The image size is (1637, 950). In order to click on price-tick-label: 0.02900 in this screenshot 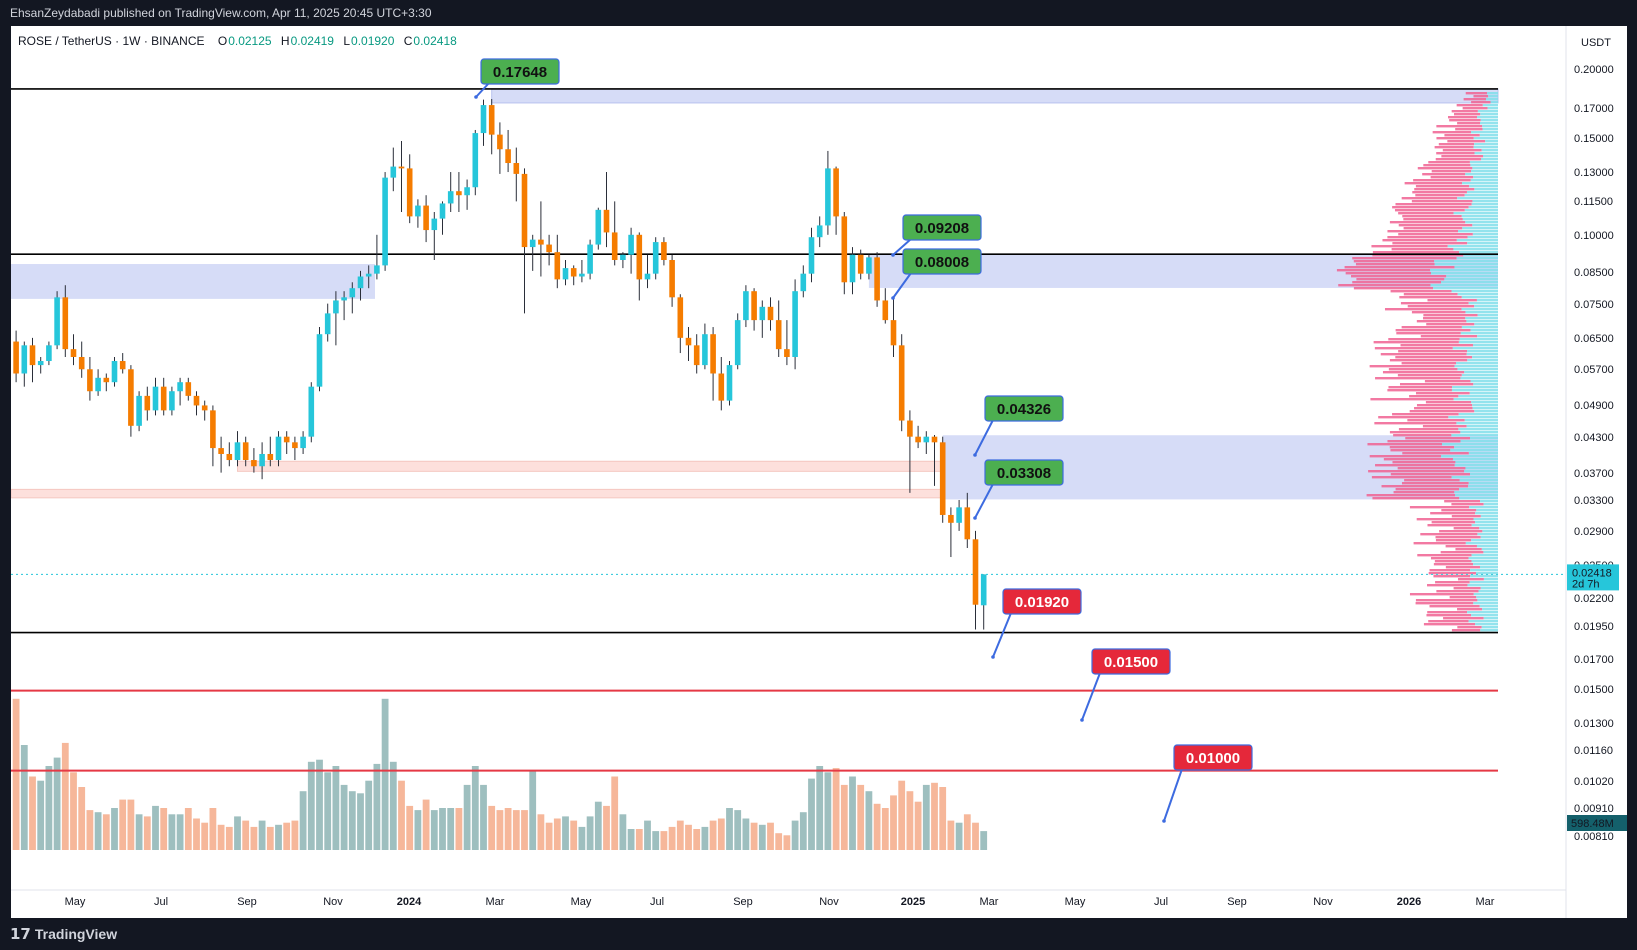, I will do `click(1594, 532)`.